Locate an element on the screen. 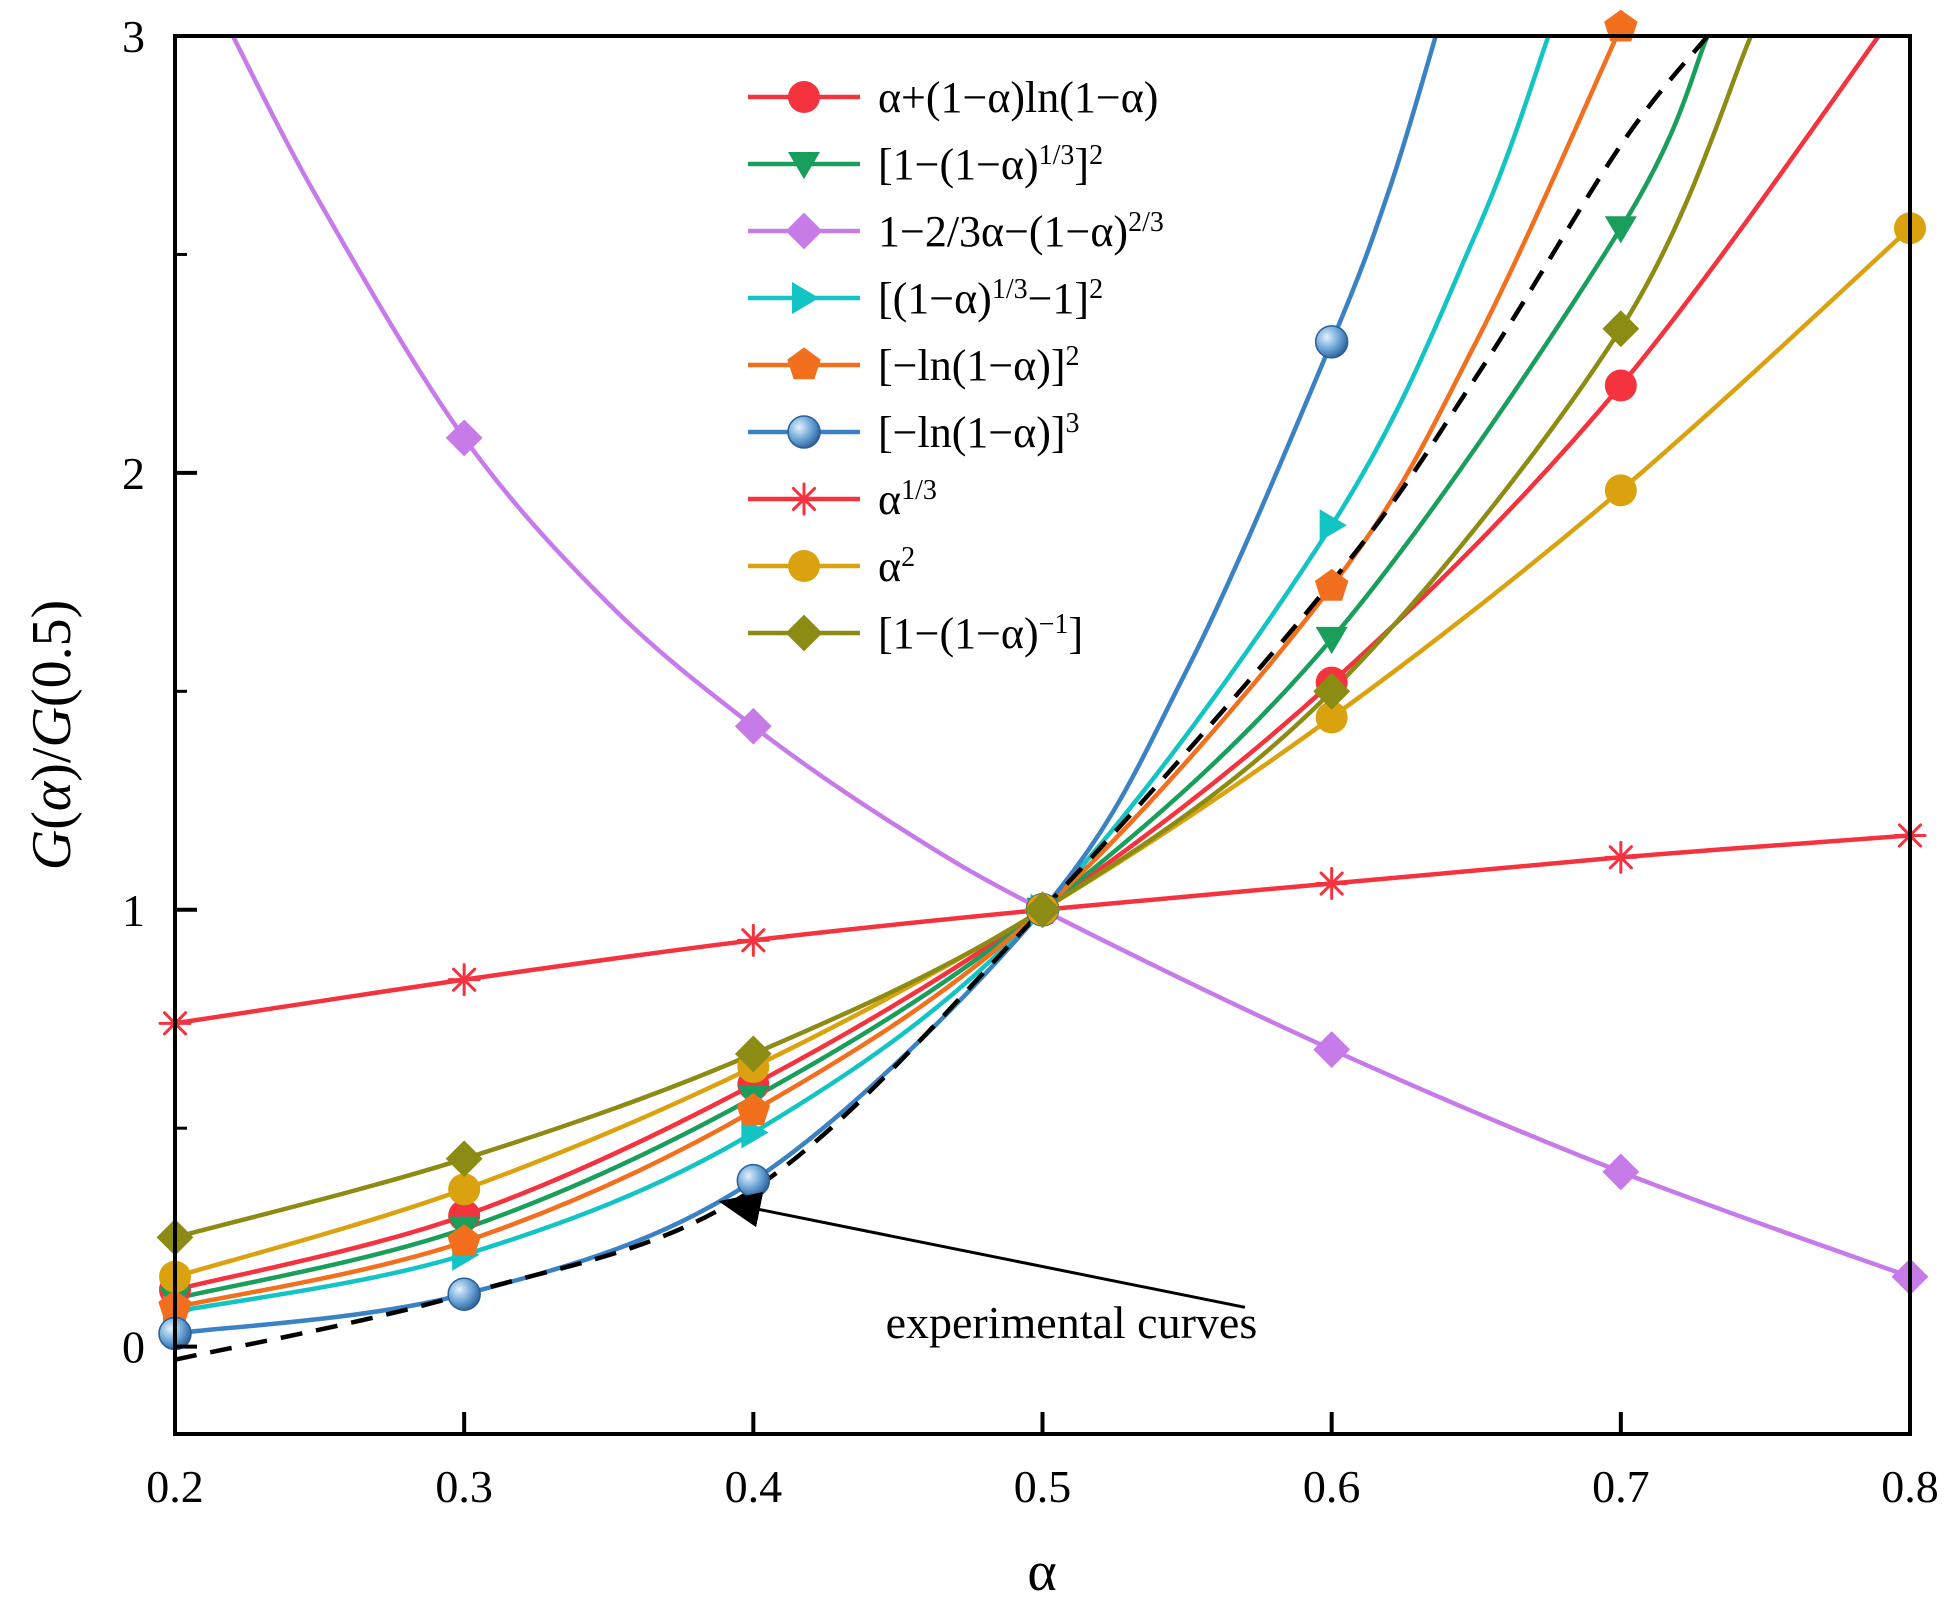 Image resolution: width=1953 pixels, height=1615 pixels. x-tick-label: 0.4 is located at coordinates (754, 1486).